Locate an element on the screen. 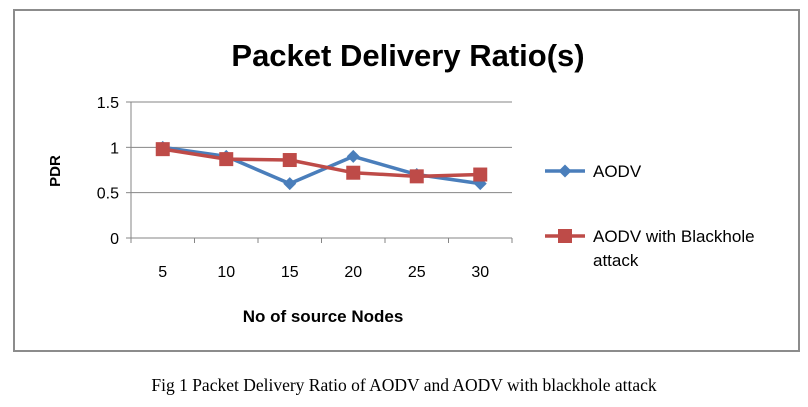  y-axis-label: PDR is located at coordinates (55, 171).